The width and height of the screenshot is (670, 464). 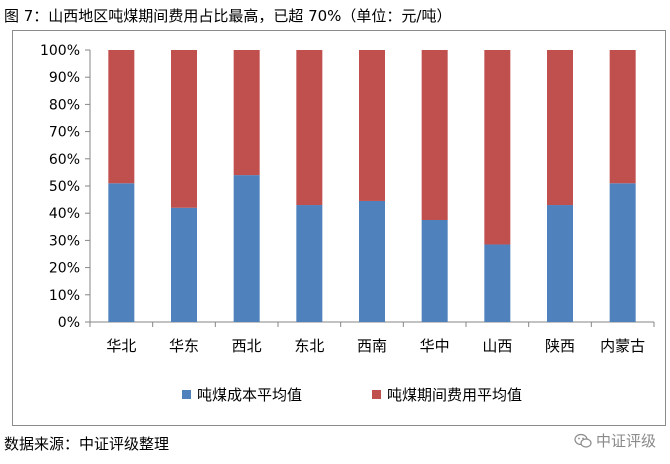 I want to click on y-tick-label: 70%, so click(x=64, y=133).